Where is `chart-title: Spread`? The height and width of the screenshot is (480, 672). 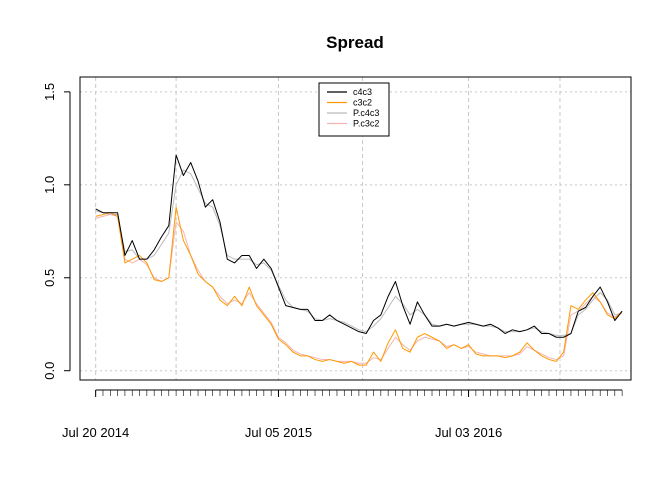
chart-title: Spread is located at coordinates (355, 42).